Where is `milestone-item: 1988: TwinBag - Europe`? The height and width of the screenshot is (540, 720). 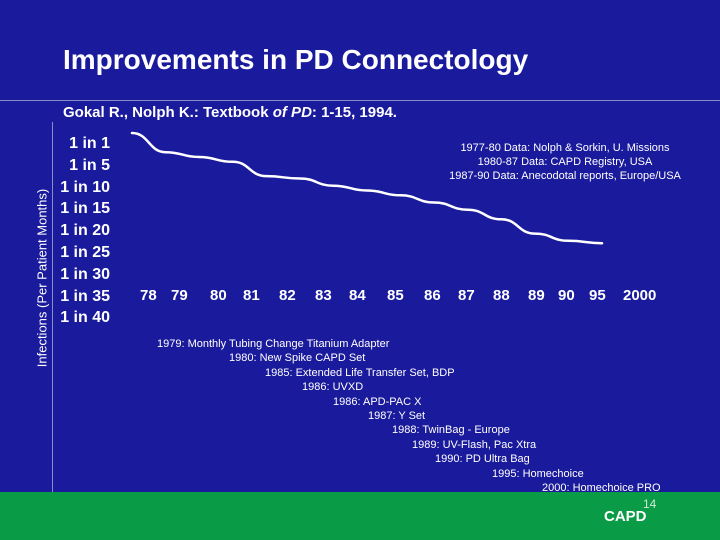 milestone-item: 1988: TwinBag - Europe is located at coordinates (451, 430).